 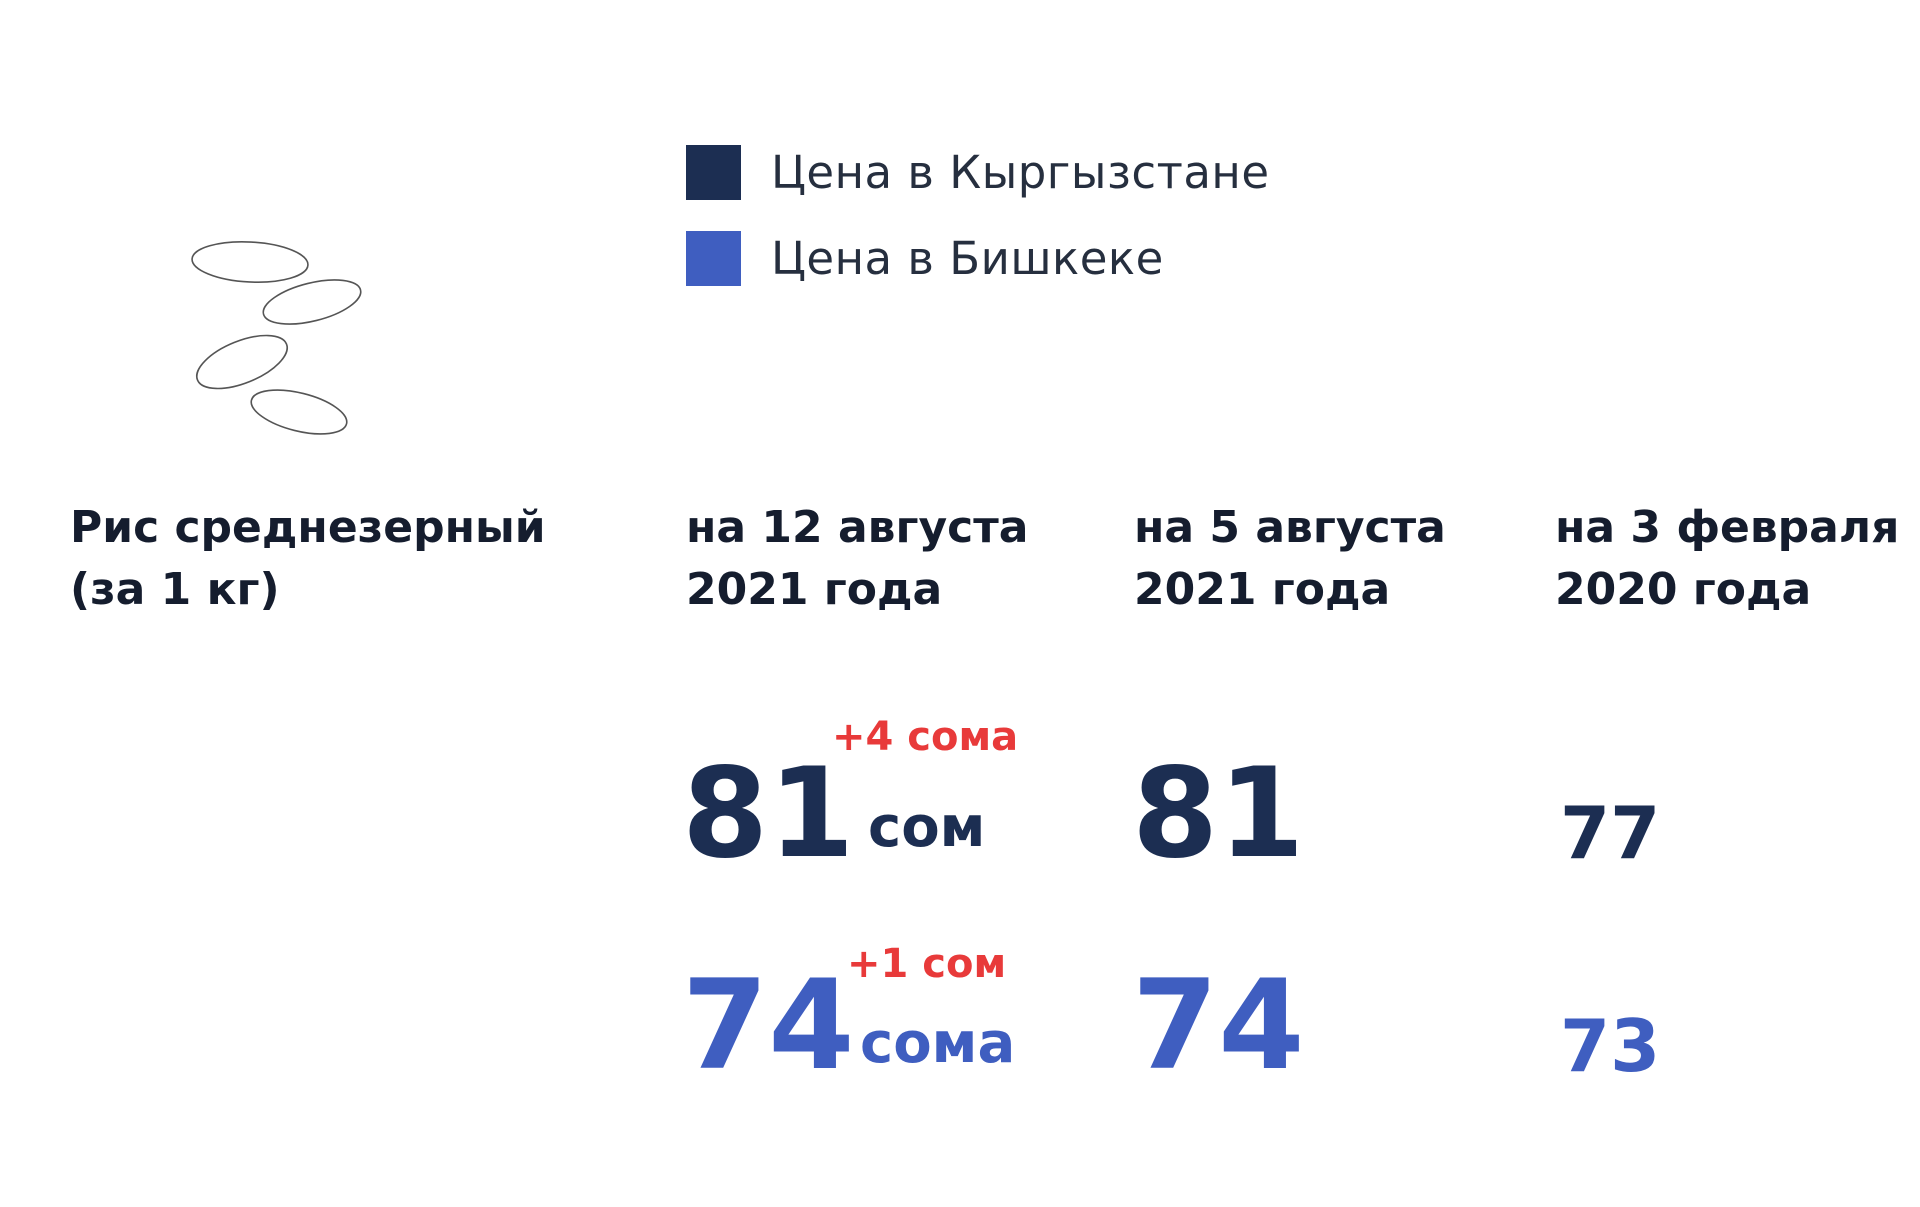 What do you see at coordinates (927, 964) in the screenshot?
I see `bishkek-change: +1 сом` at bounding box center [927, 964].